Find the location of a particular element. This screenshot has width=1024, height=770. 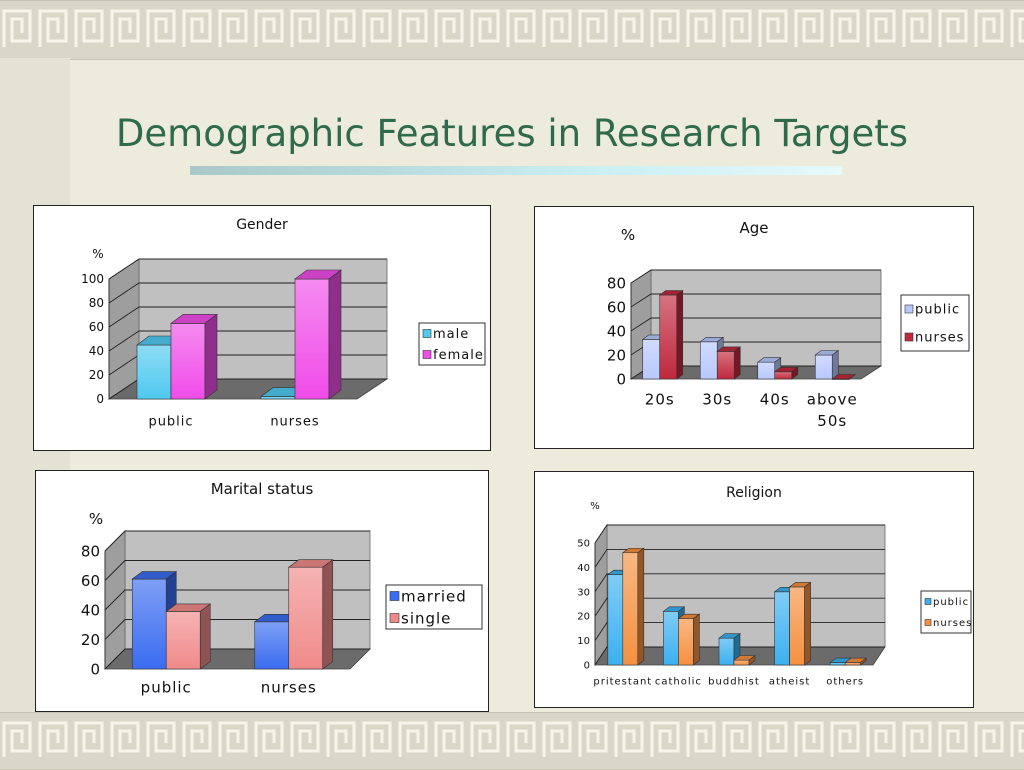

y-tick-label: 100 is located at coordinates (92, 279).